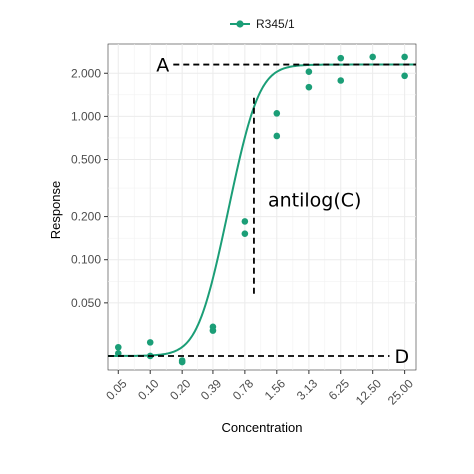 The width and height of the screenshot is (474, 474). What do you see at coordinates (400, 391) in the screenshot?
I see `x-tick-label: 25.00` at bounding box center [400, 391].